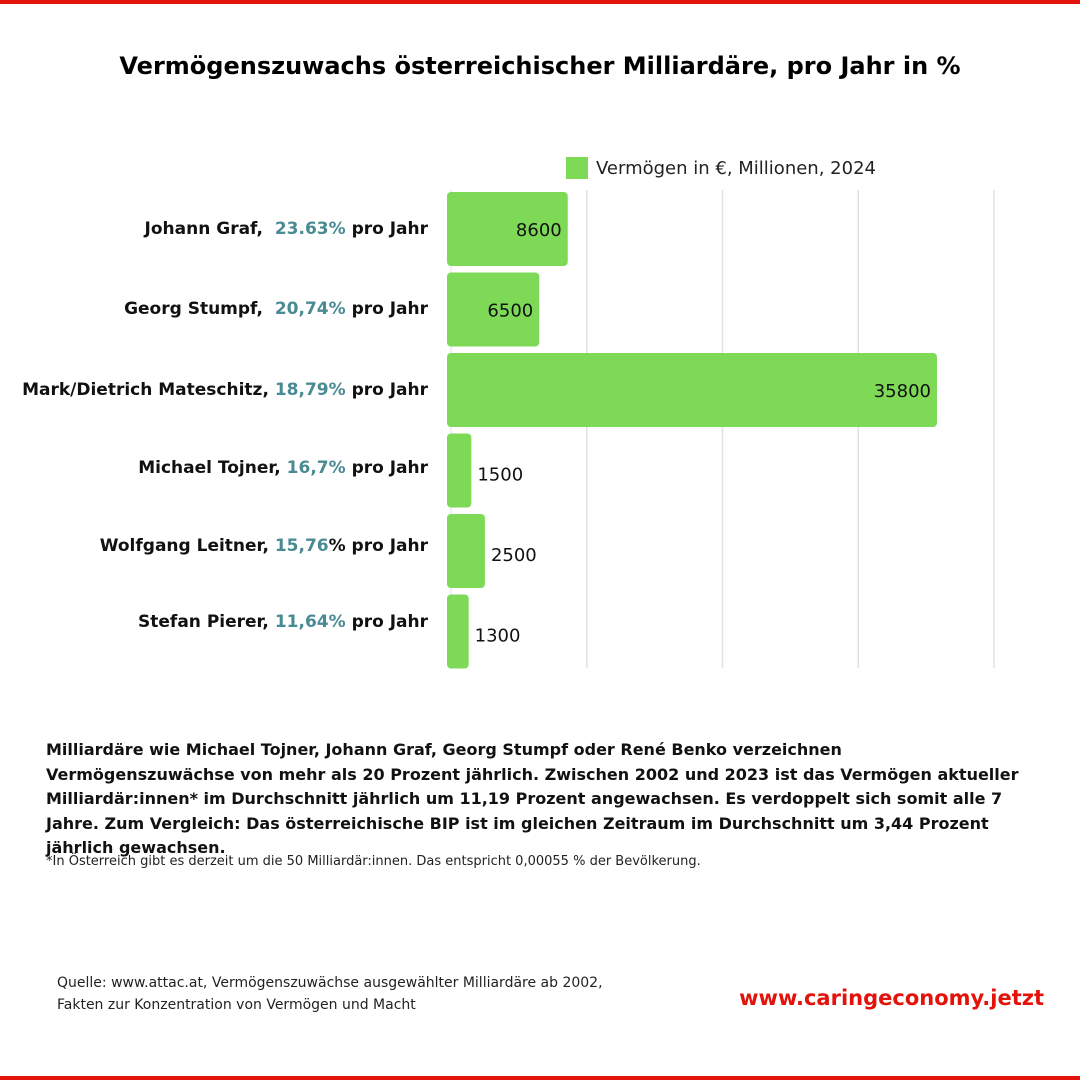 This screenshot has height=1080, width=1080. I want to click on legend-label: Vermögen in €, Millionen, 2024, so click(736, 168).